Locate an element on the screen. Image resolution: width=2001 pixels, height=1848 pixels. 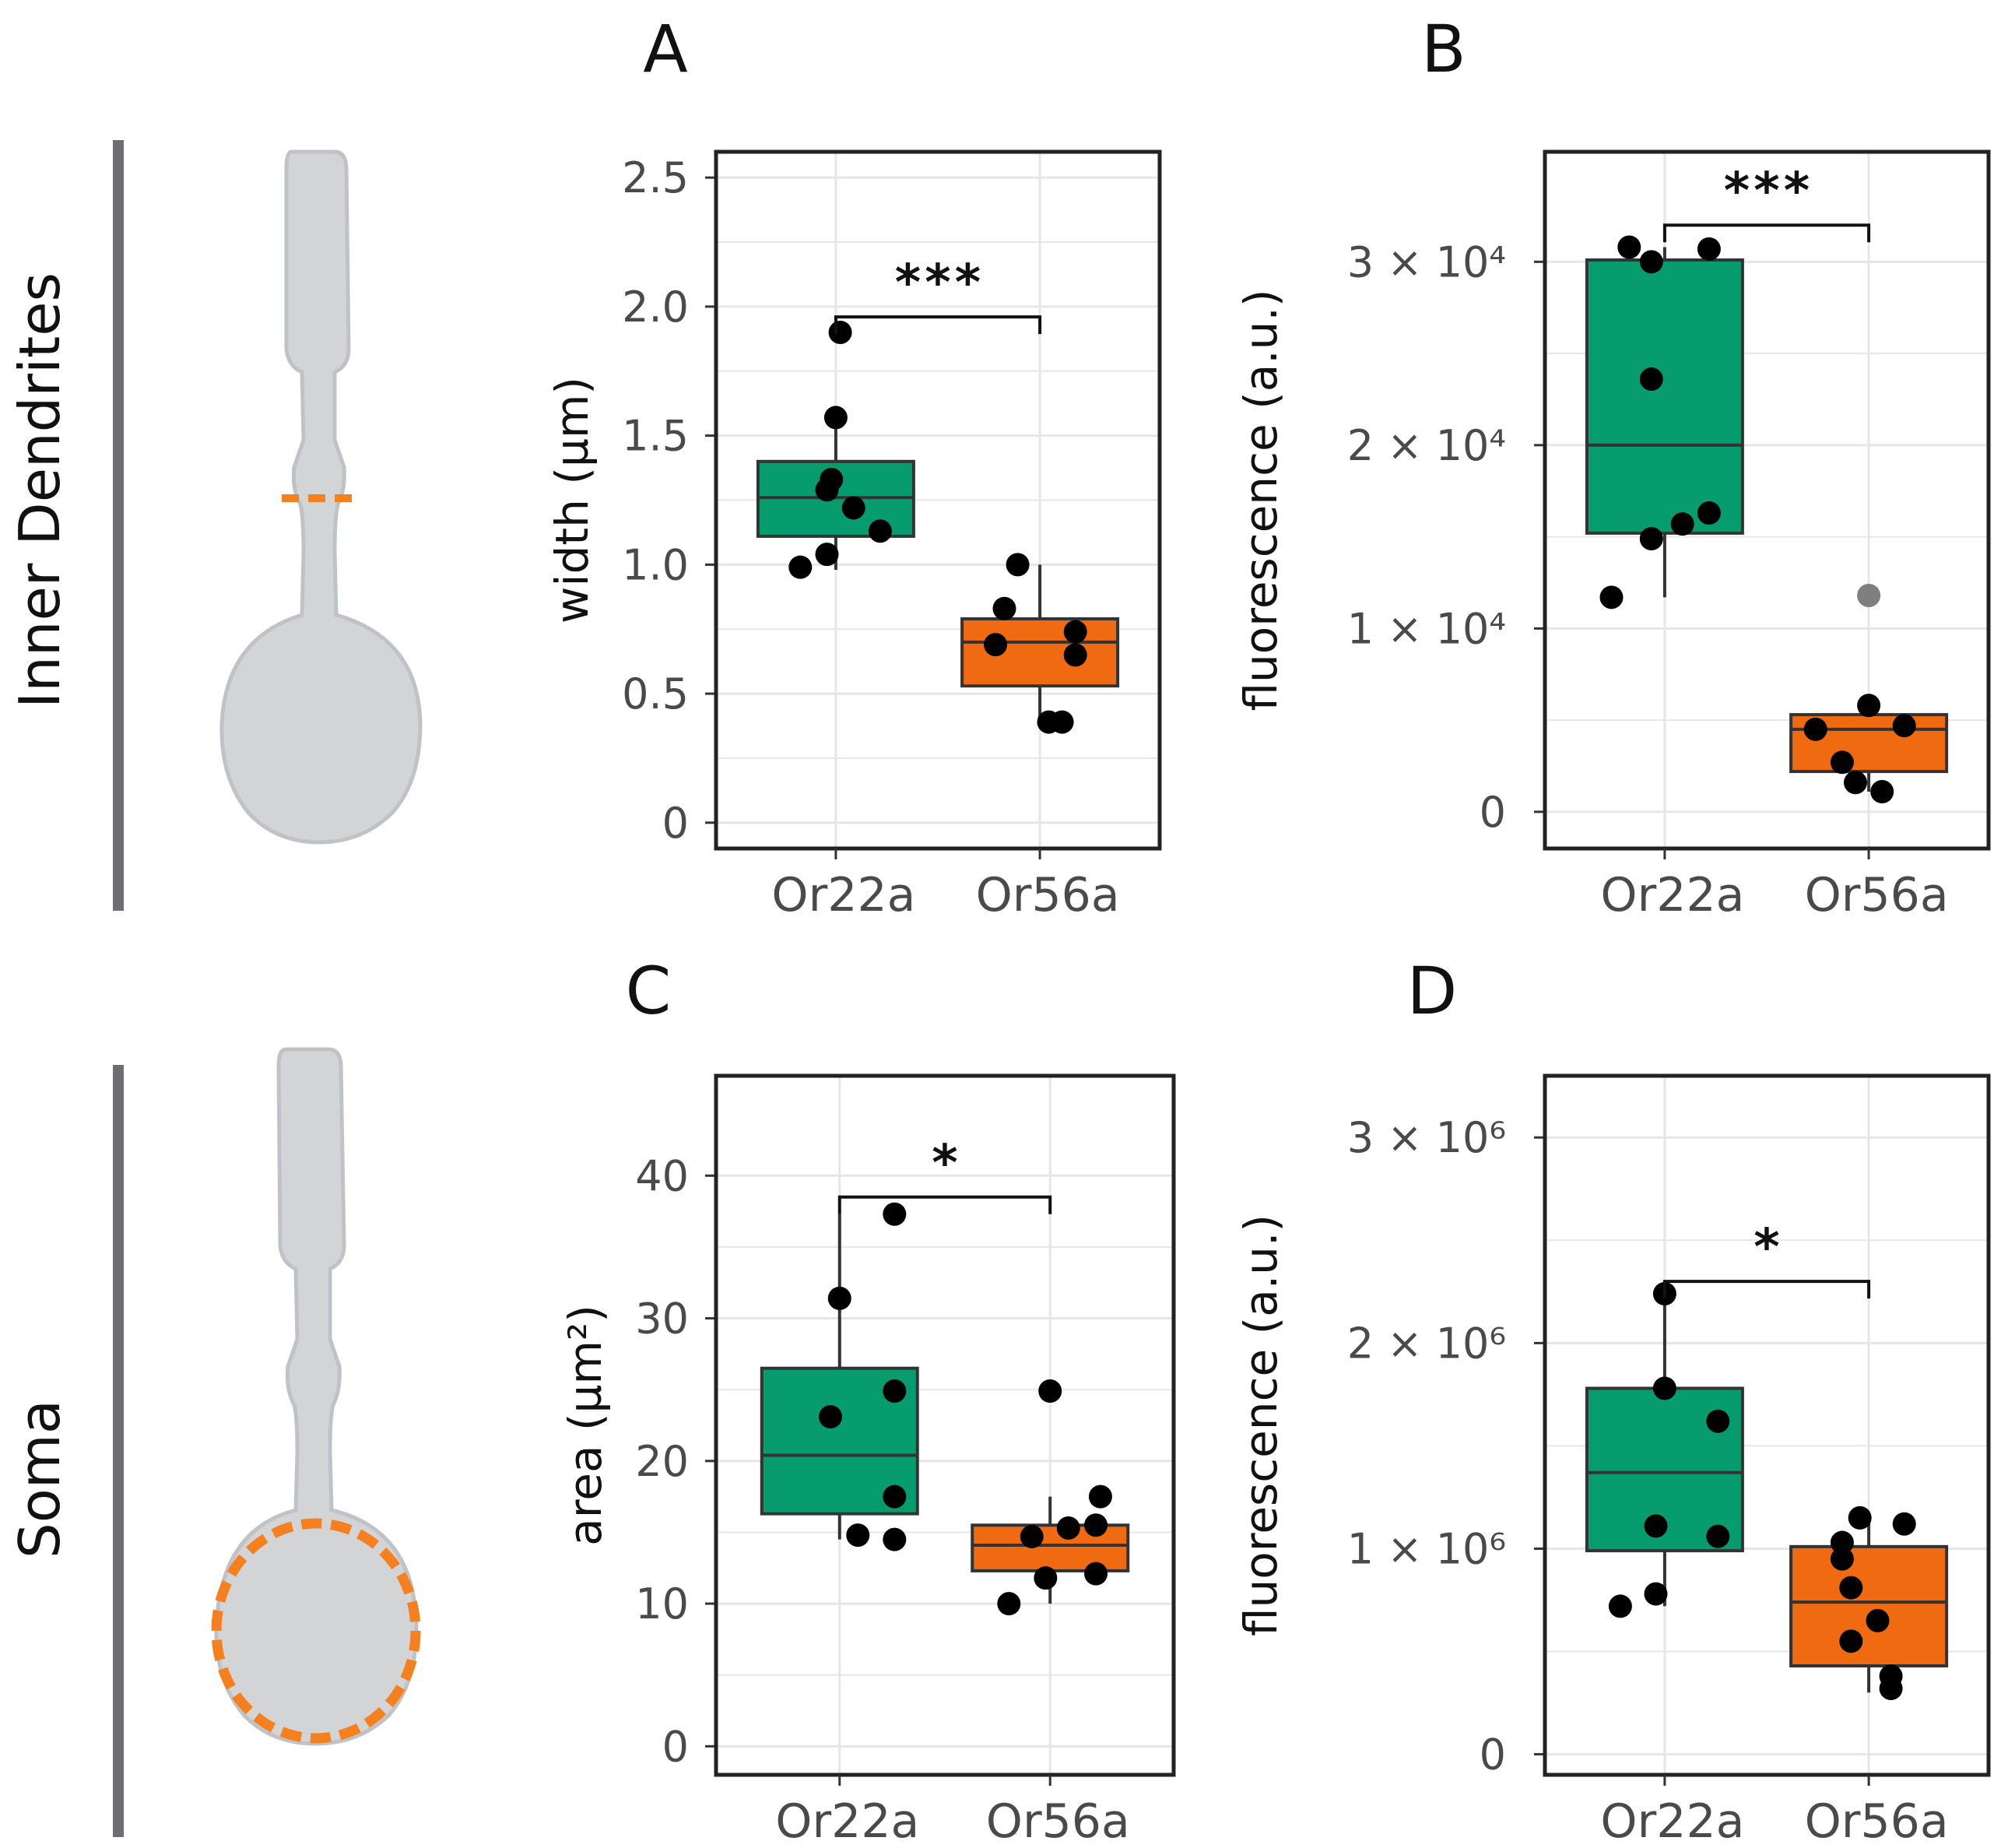
y-tick-label: 3 × 10⁴ is located at coordinates (1426, 261).